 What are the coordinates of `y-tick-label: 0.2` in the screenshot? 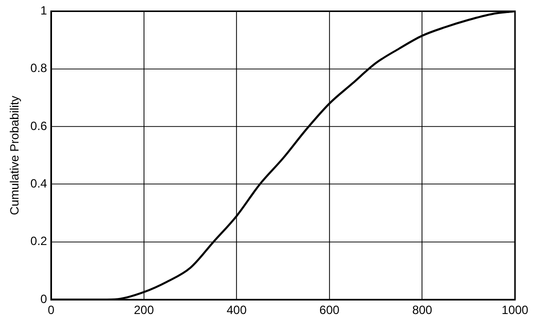 It's located at (39, 241).